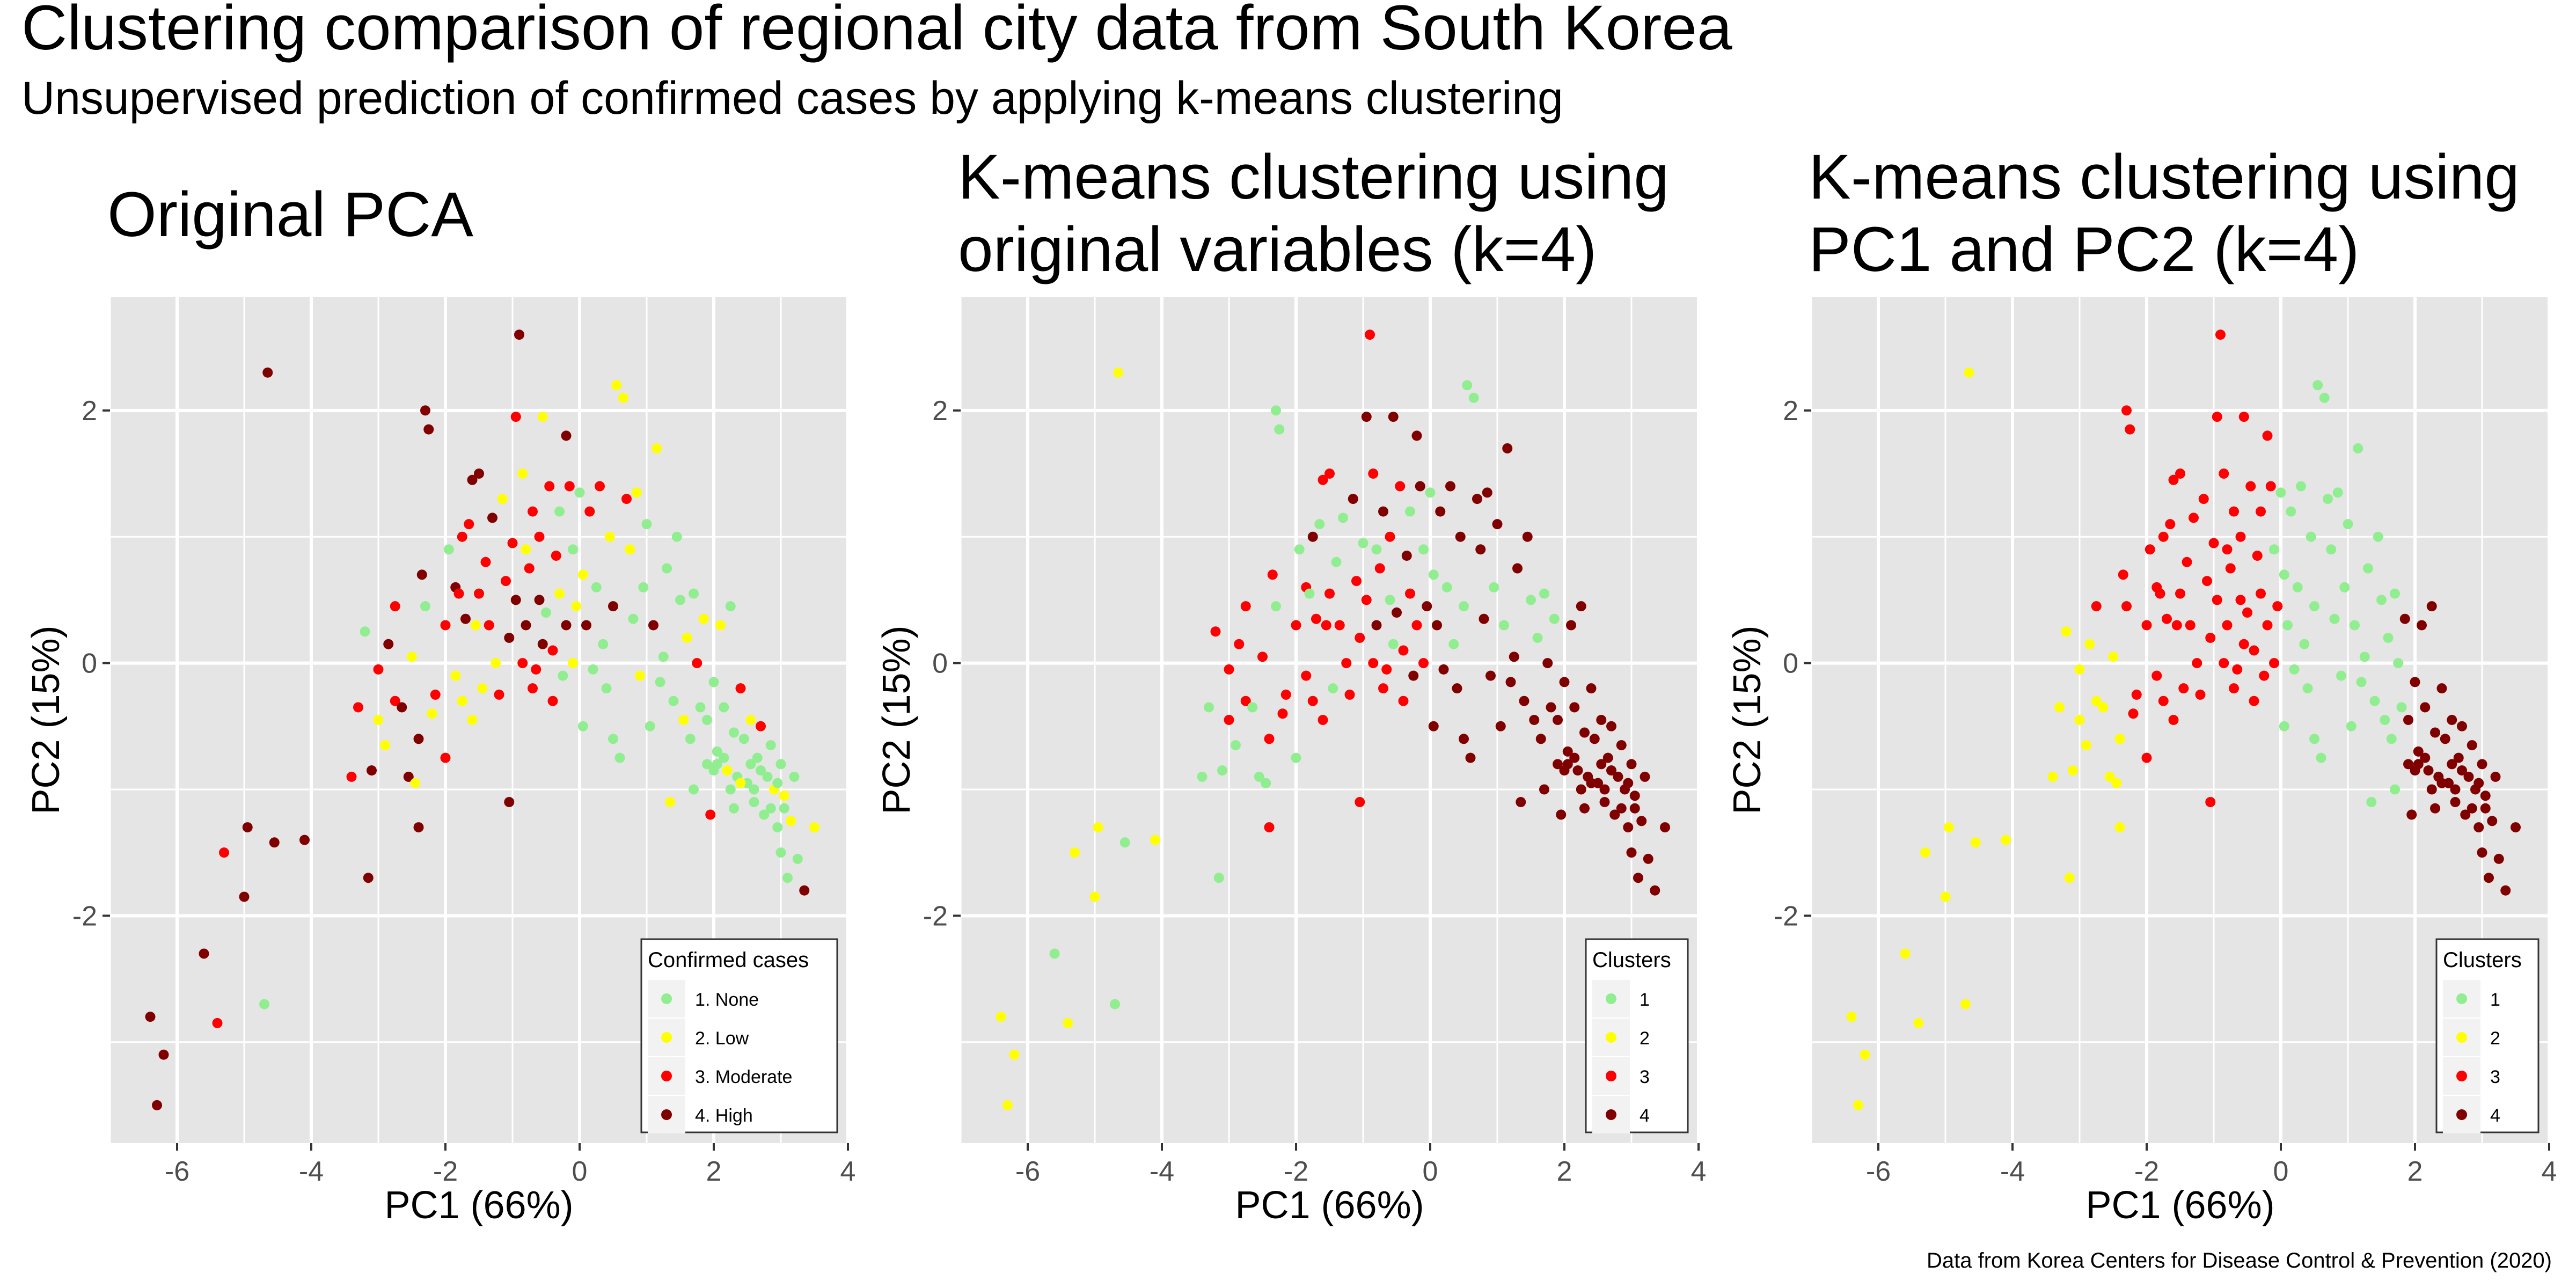  I want to click on legend-title: Clusters, so click(1631, 960).